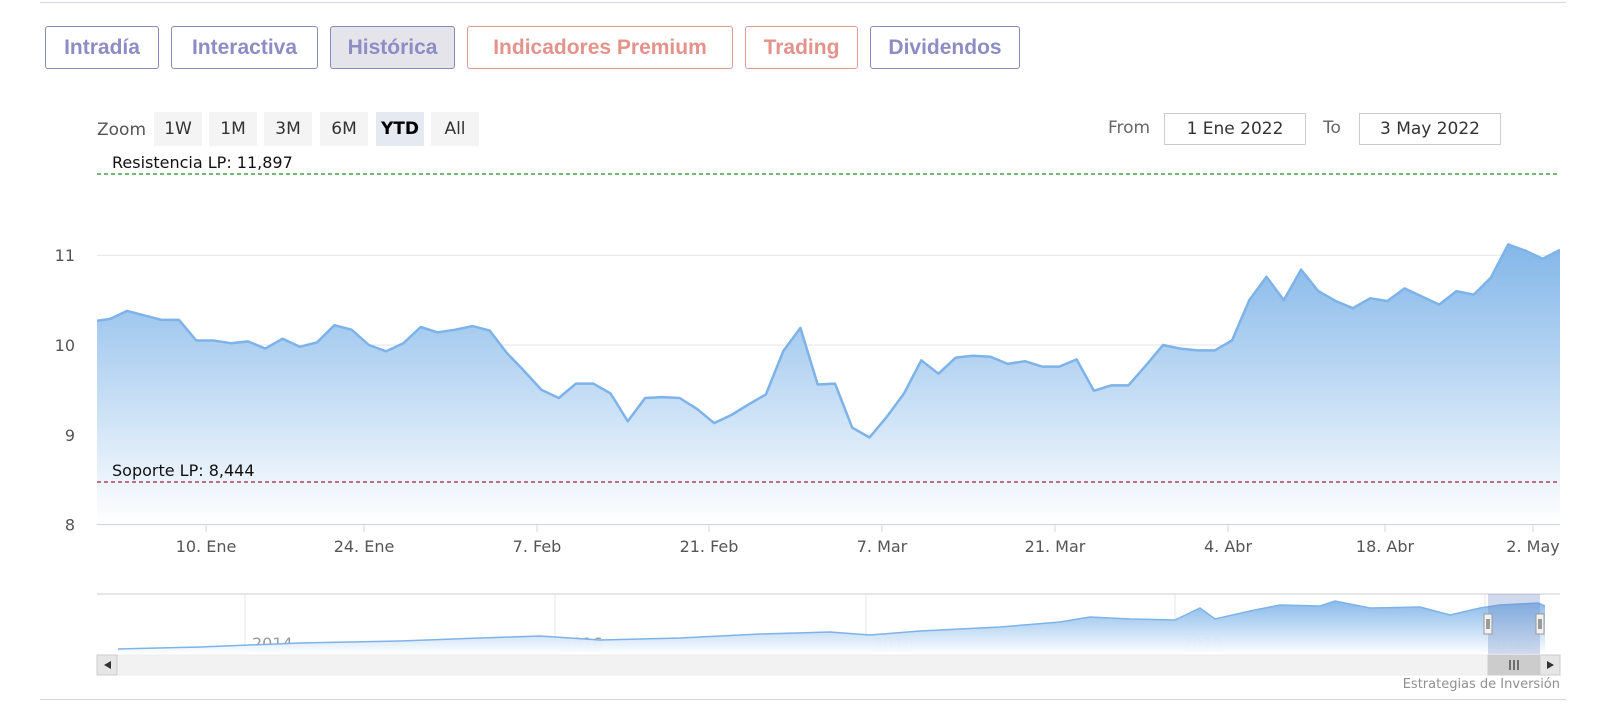 The image size is (1612, 717). Describe the element at coordinates (1332, 128) in the screenshot. I see `to-label: To` at that location.